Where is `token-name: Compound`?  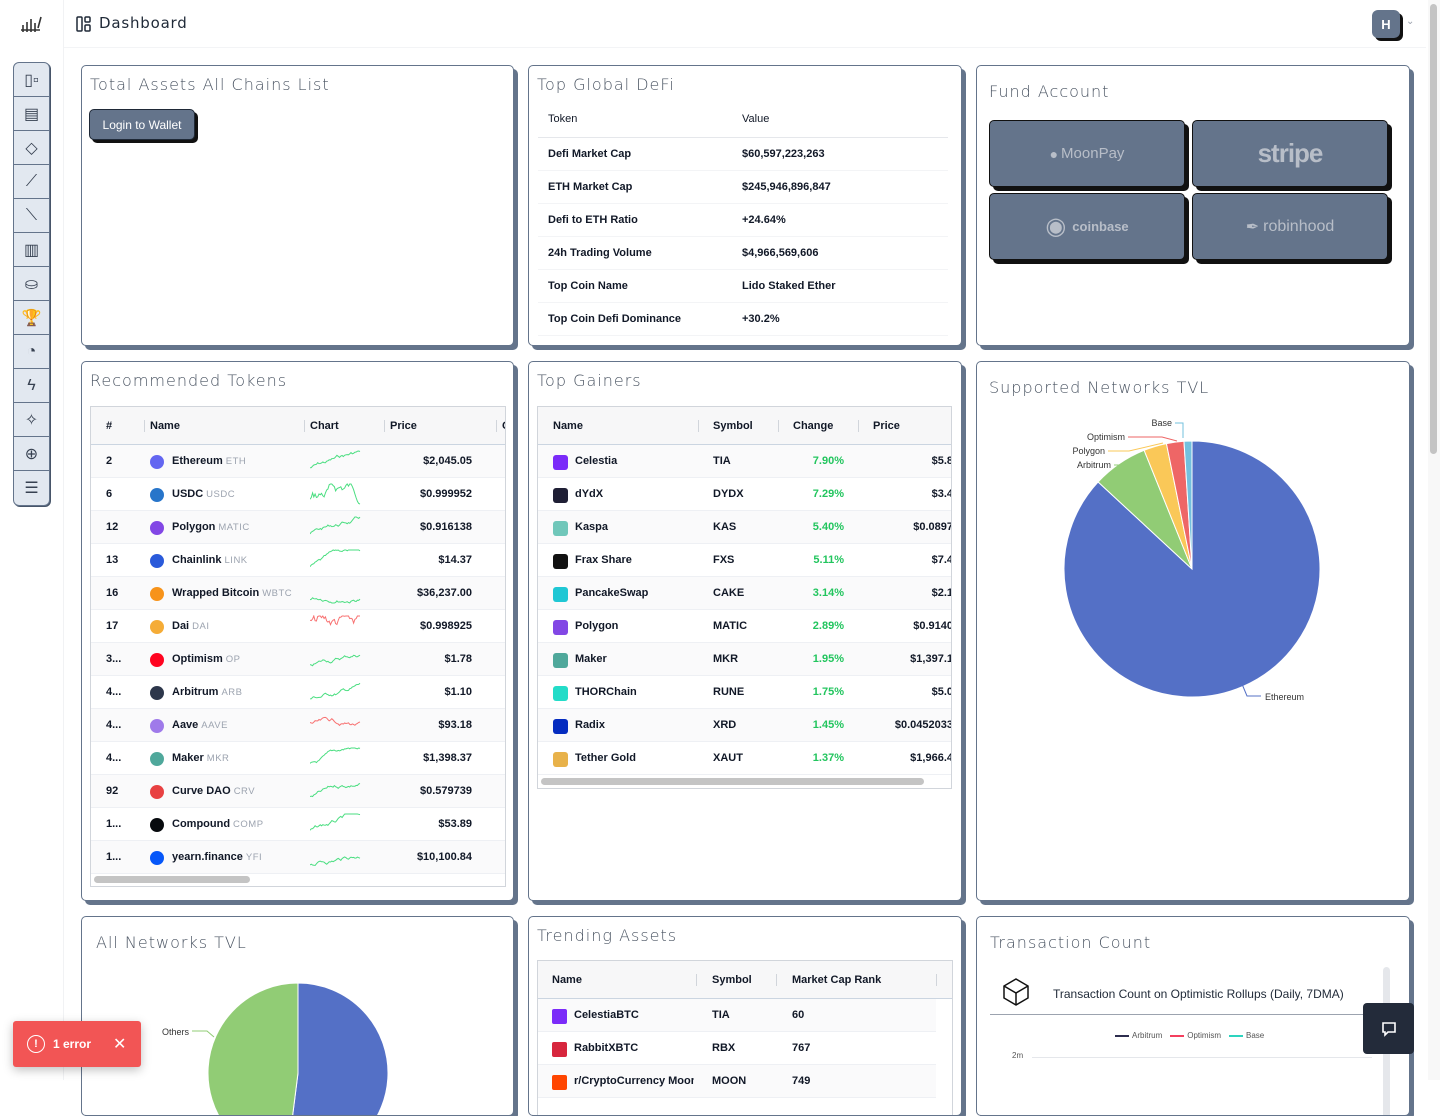 token-name: Compound is located at coordinates (201, 824).